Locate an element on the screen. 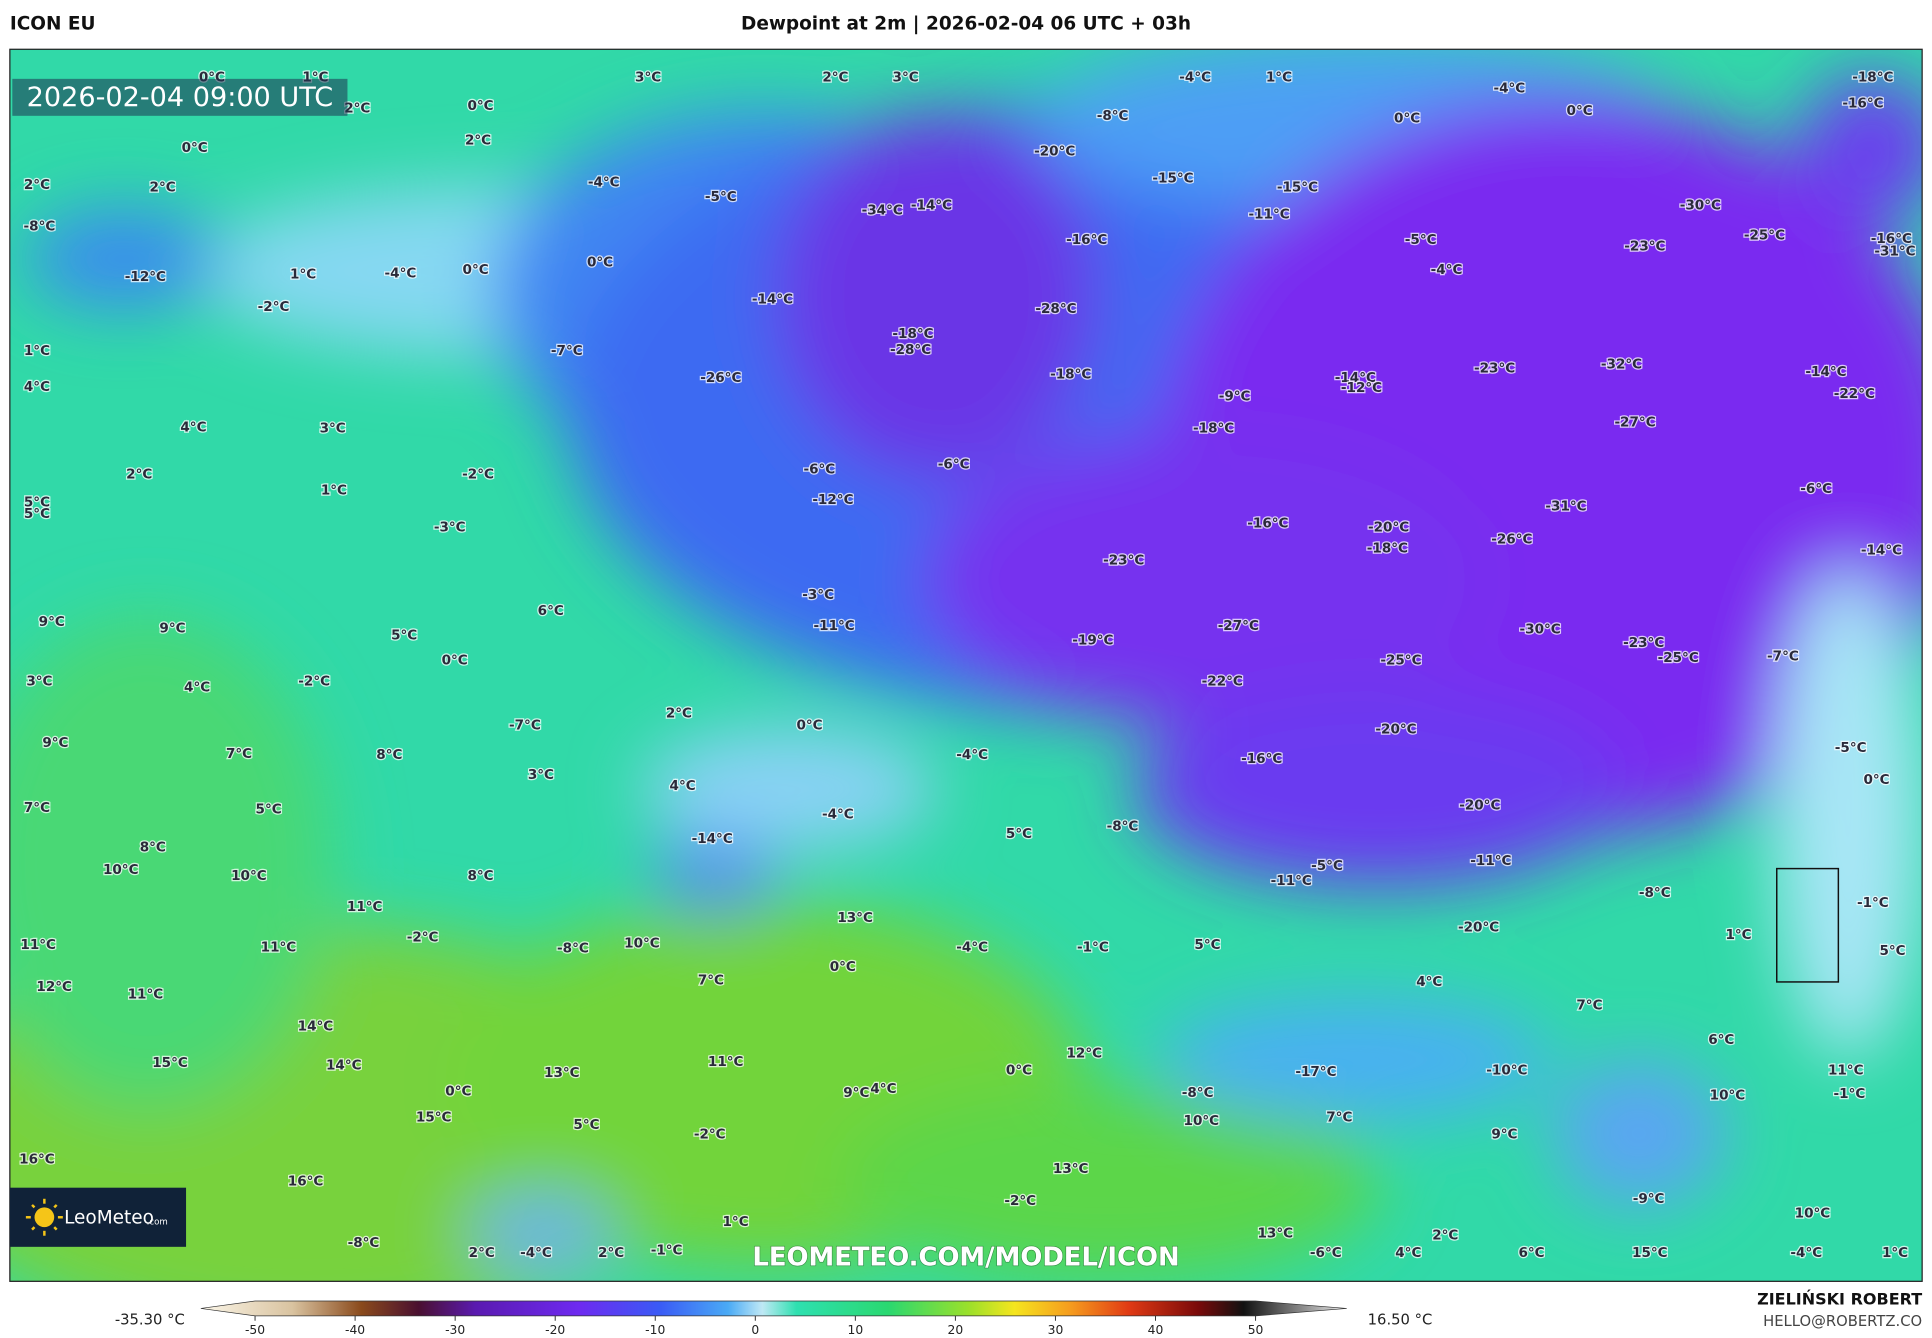 The height and width of the screenshot is (1338, 1932). temperature-label: -11°C is located at coordinates (834, 626).